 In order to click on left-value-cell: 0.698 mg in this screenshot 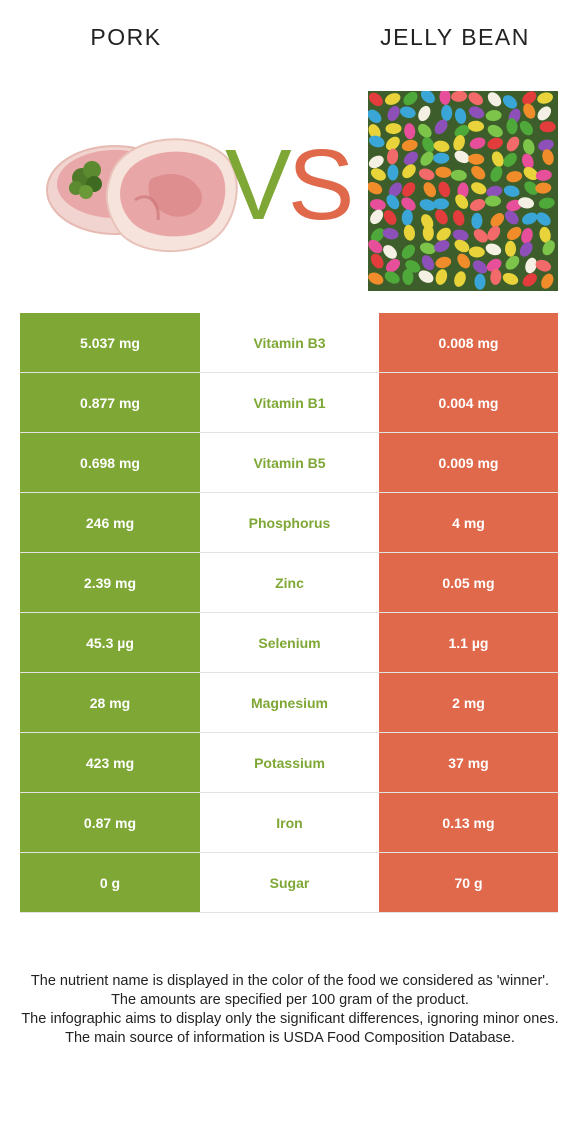, I will do `click(110, 462)`.